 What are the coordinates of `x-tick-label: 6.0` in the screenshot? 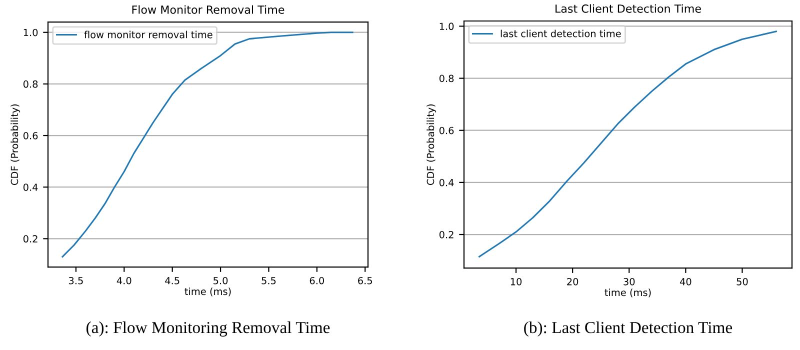 It's located at (317, 280).